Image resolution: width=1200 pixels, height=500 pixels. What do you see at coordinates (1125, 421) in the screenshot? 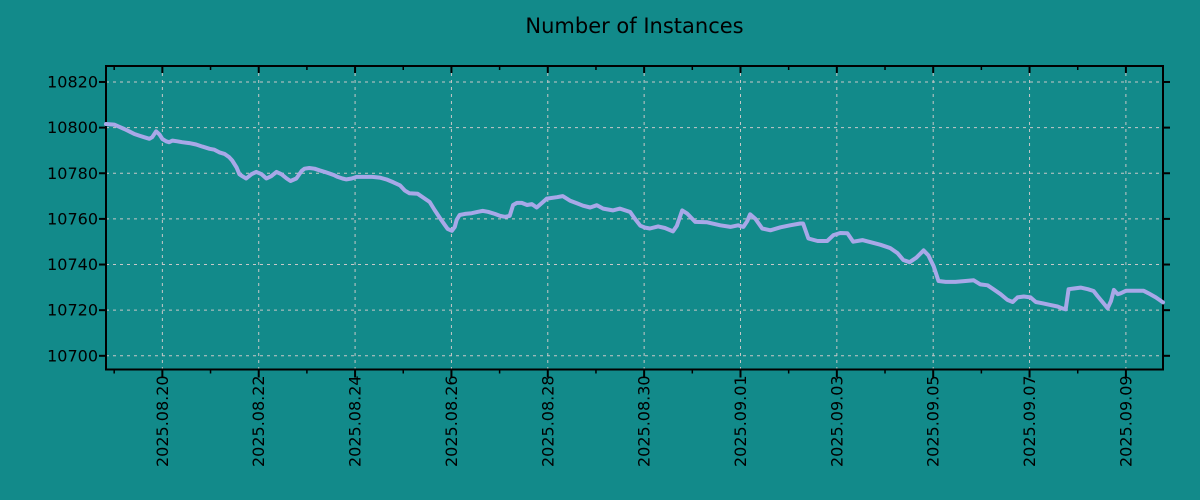
I see `x-axis-label: 2025.09.09` at bounding box center [1125, 421].